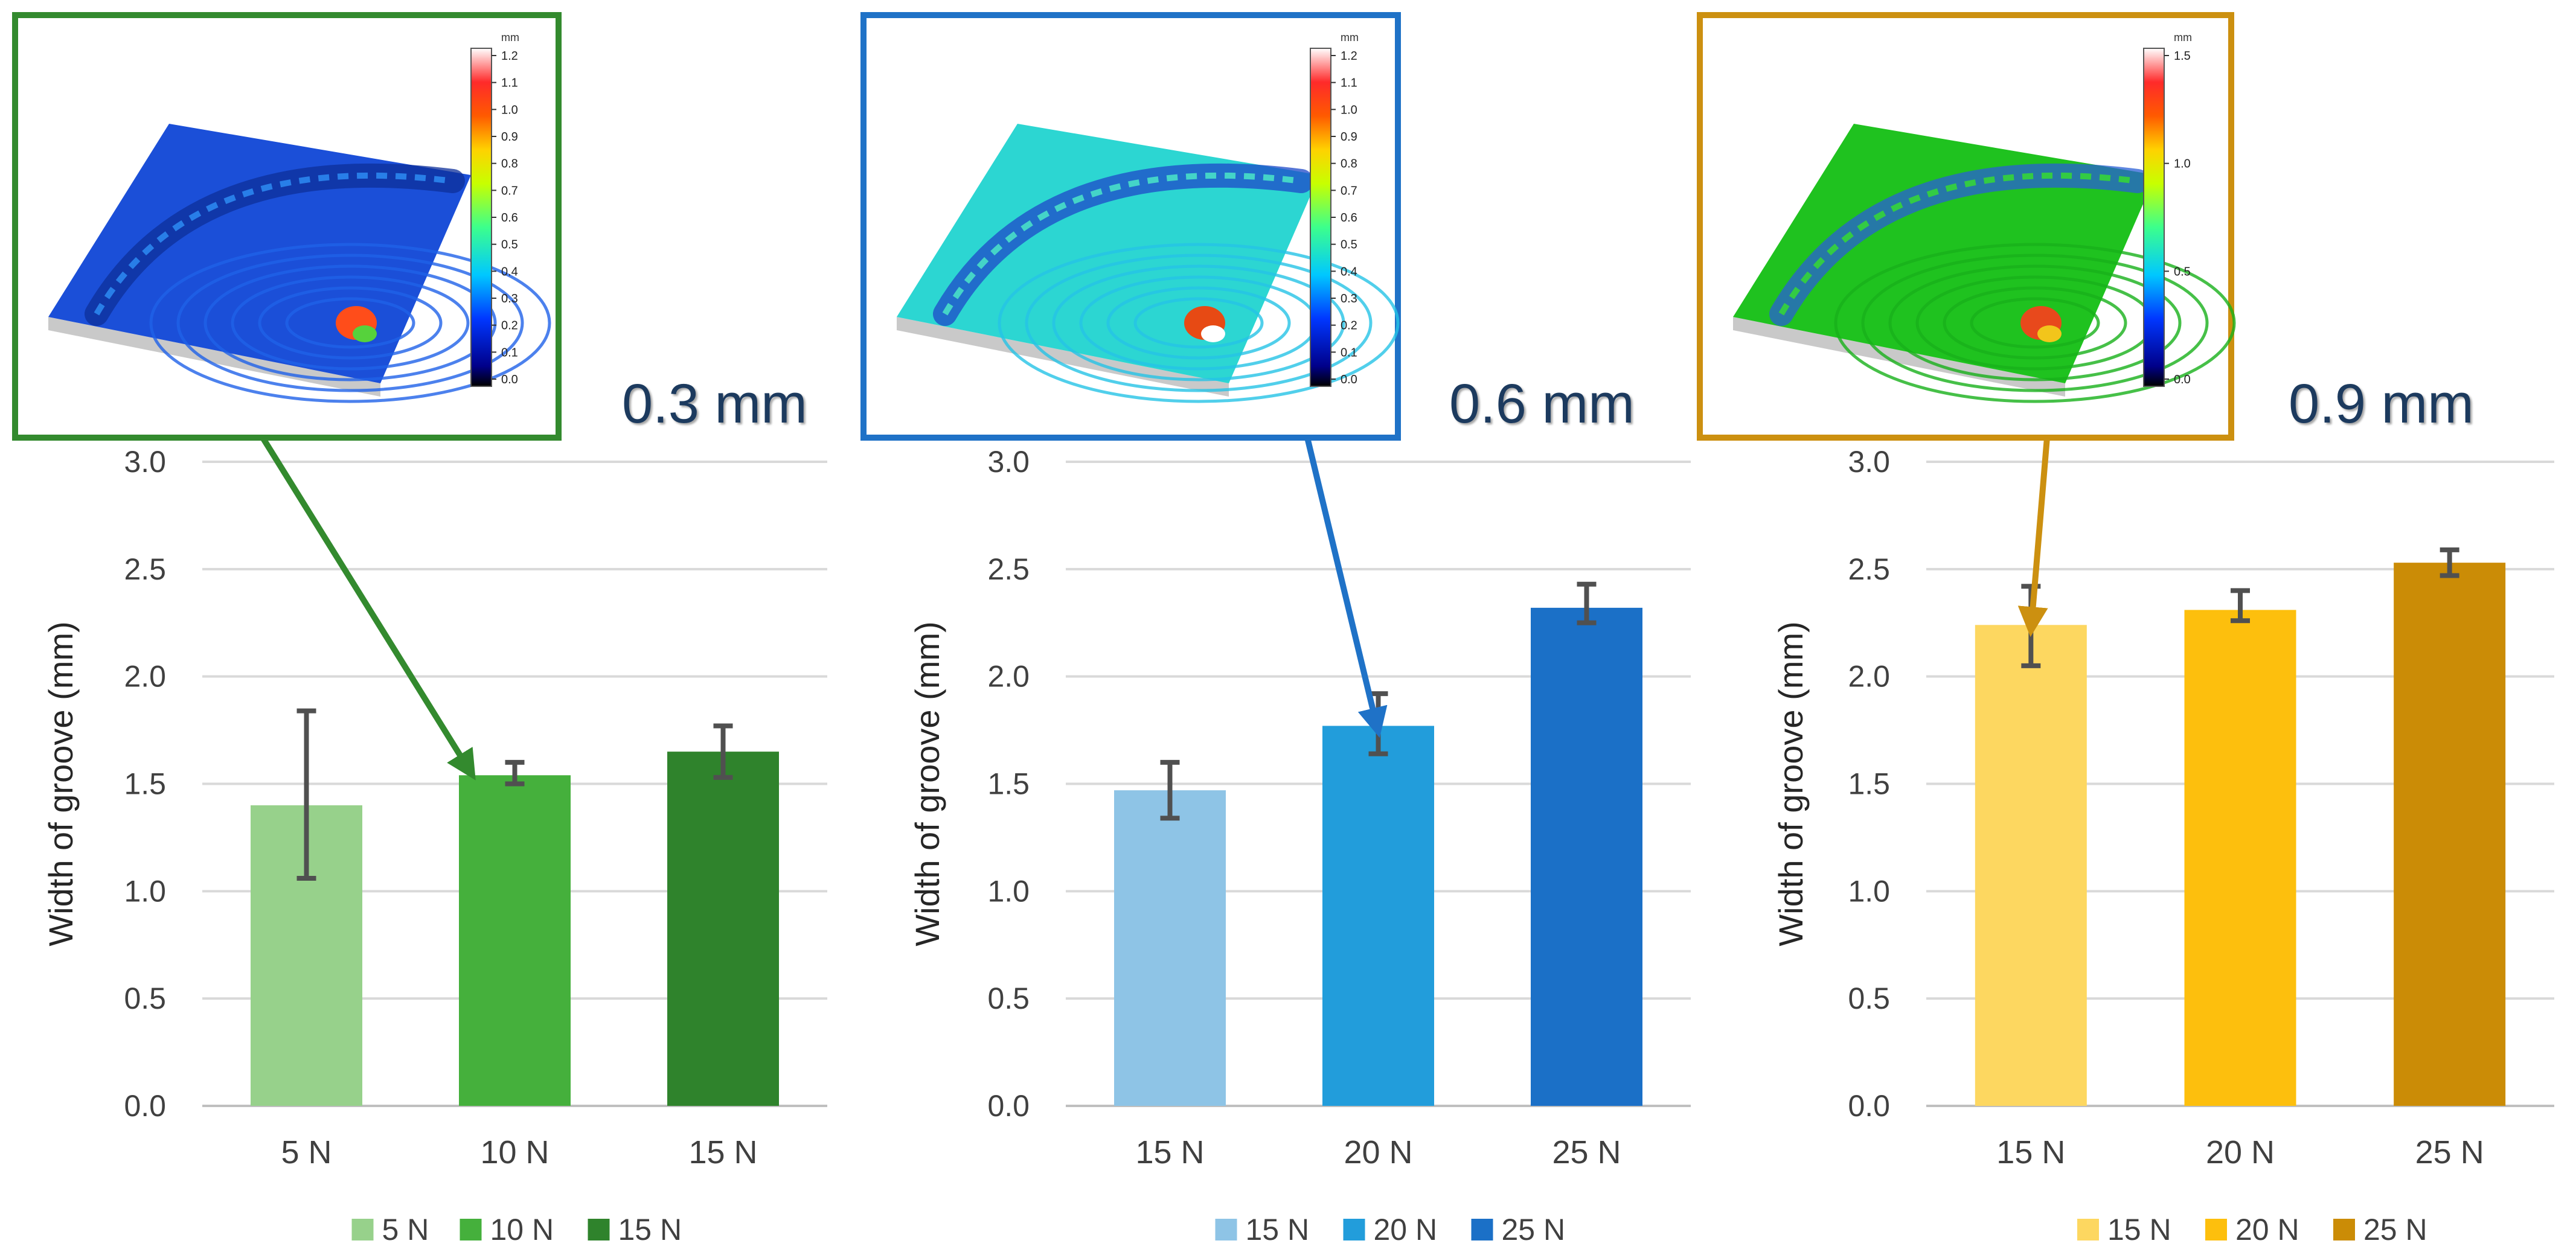 Image resolution: width=2576 pixels, height=1258 pixels. I want to click on colorbar-tick-label: 1.5, so click(2182, 56).